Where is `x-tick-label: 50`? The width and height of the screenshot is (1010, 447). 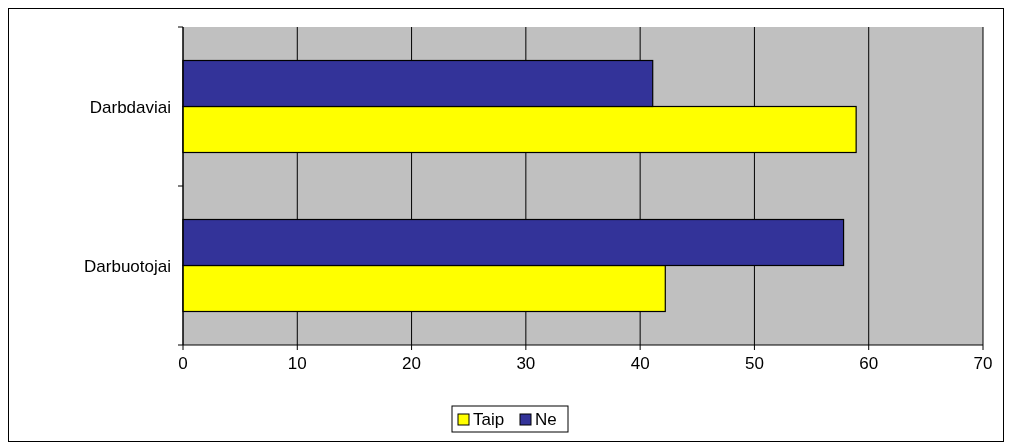
x-tick-label: 50 is located at coordinates (754, 363).